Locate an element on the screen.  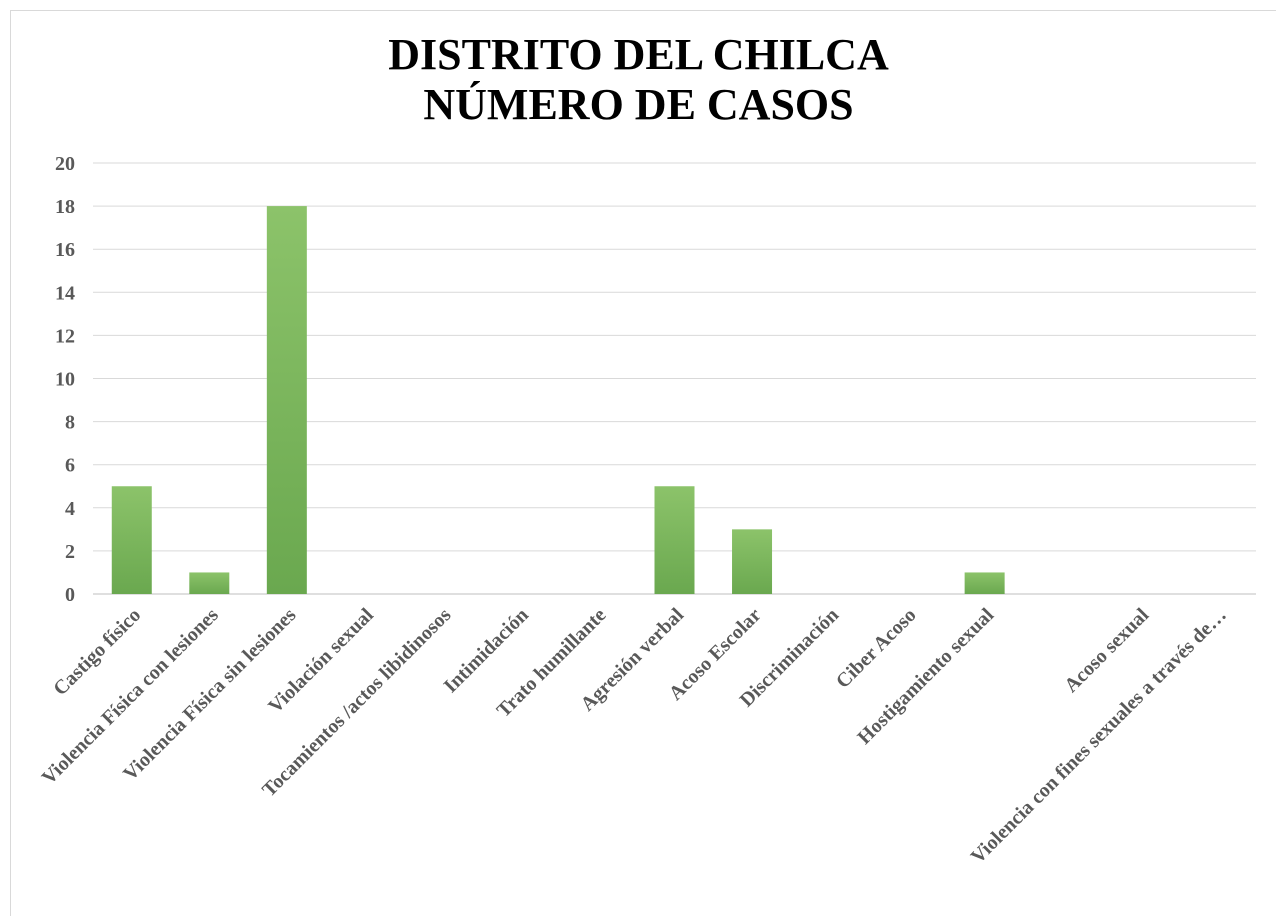
x-category-label: Hostigamiento sexual is located at coordinates (925, 676).